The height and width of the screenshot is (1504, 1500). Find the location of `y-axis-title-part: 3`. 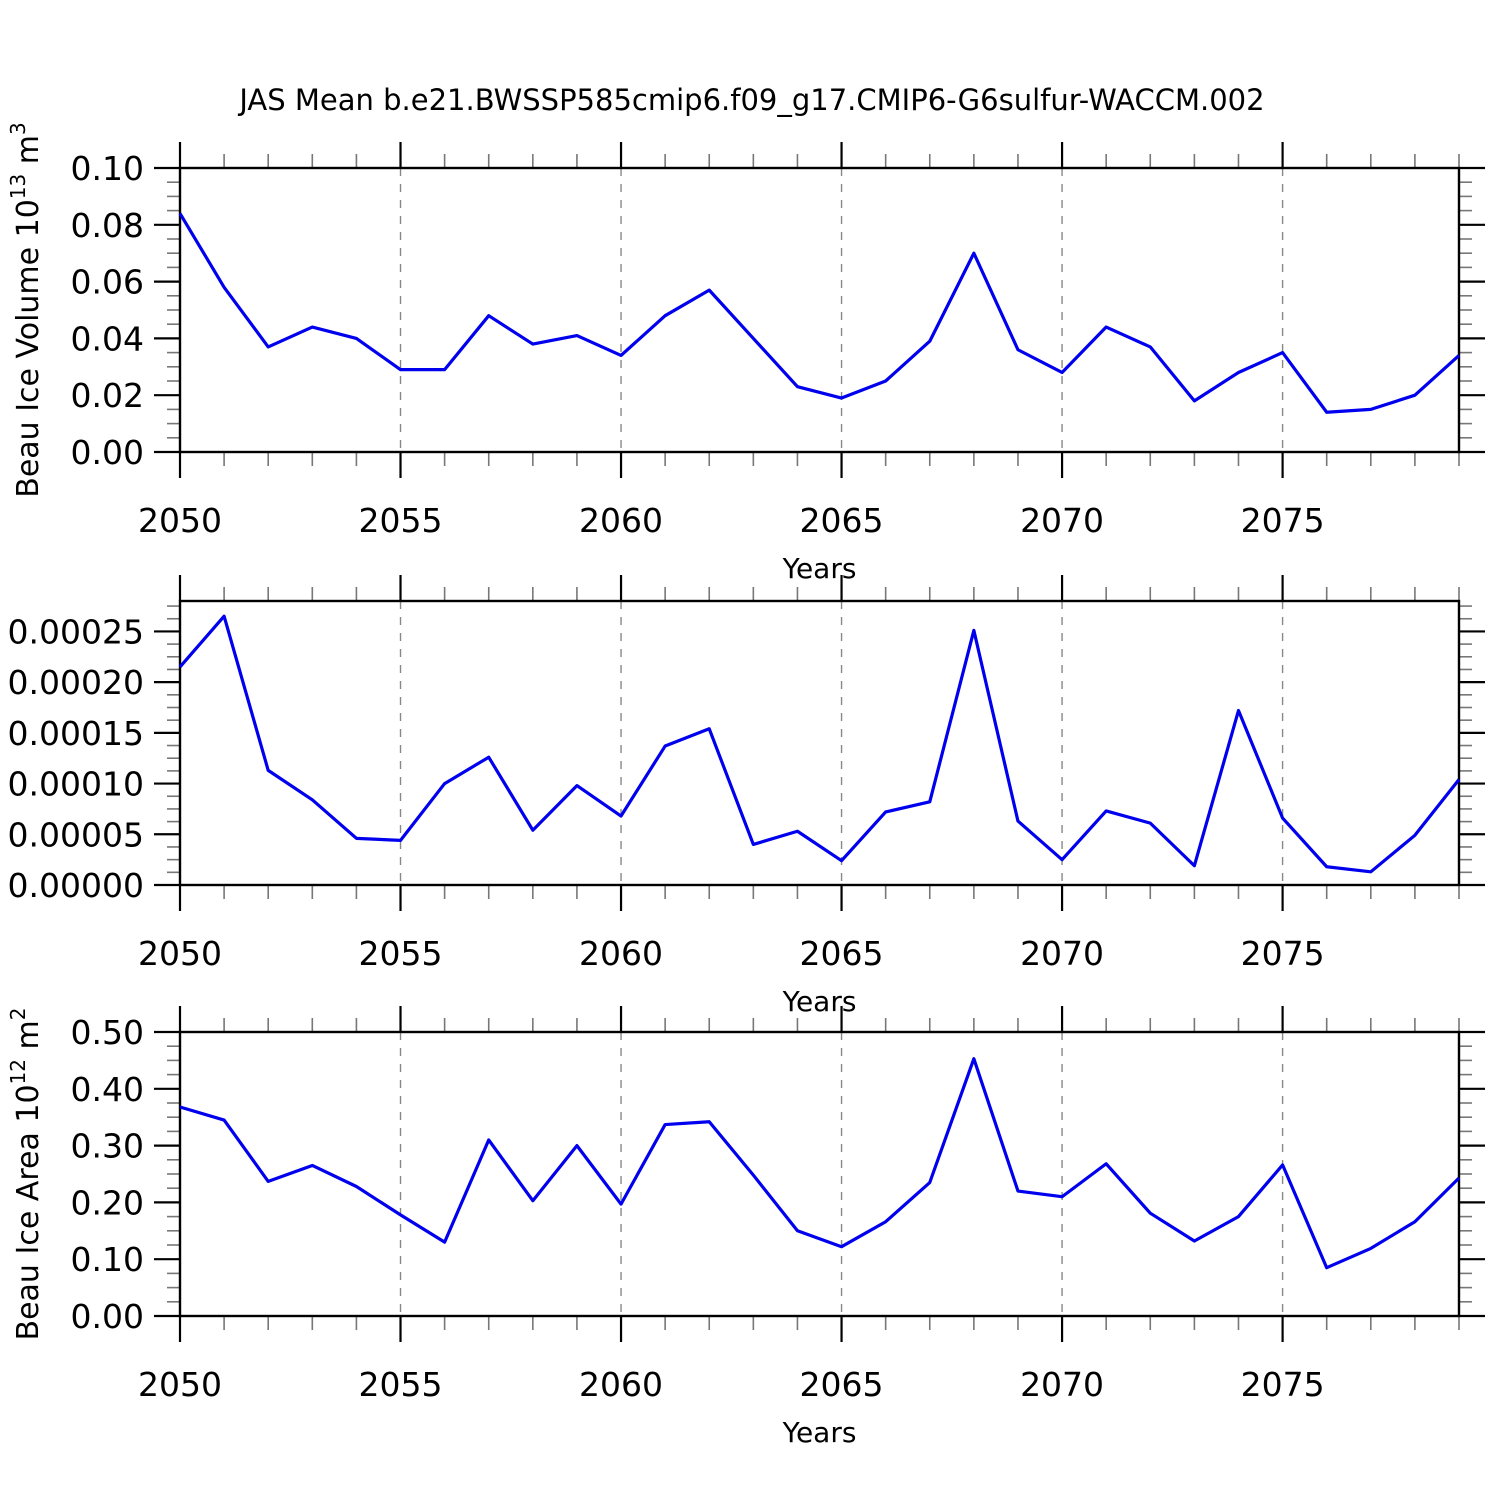

y-axis-title-part: 3 is located at coordinates (18, 128).